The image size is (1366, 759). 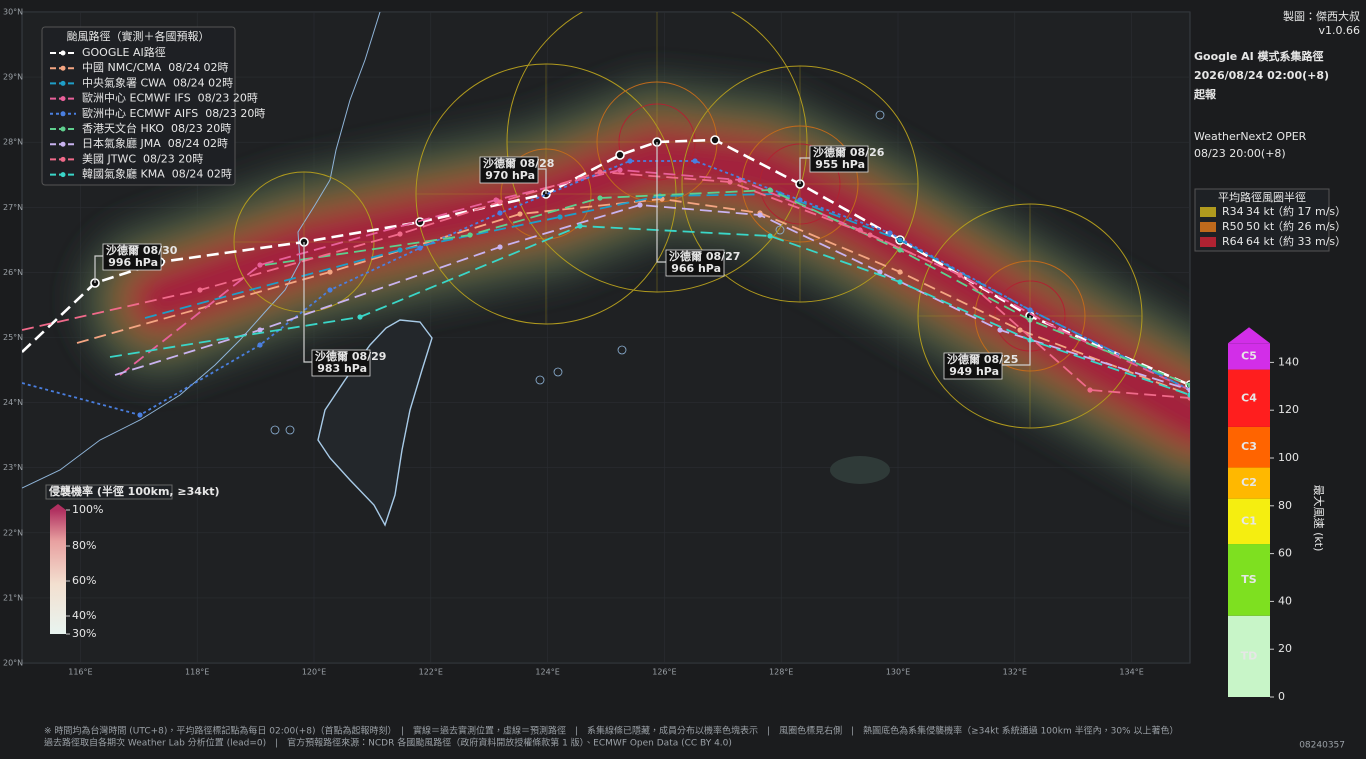 What do you see at coordinates (138, 36) in the screenshot?
I see `track-legend-title: 颱風路徑（實測＋各國預報）` at bounding box center [138, 36].